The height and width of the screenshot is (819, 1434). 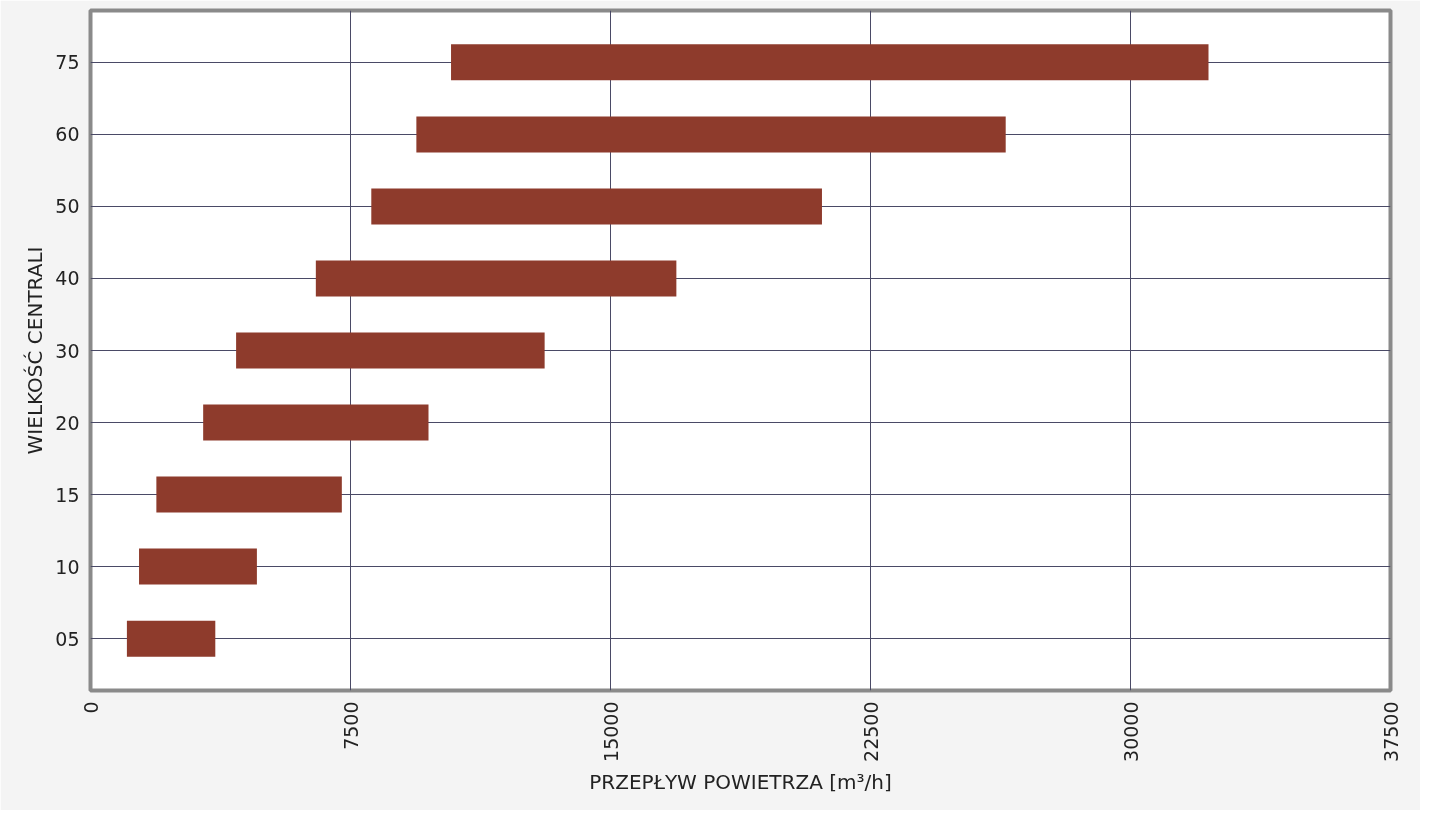 I want to click on y-tick-label: 40, so click(x=67, y=278).